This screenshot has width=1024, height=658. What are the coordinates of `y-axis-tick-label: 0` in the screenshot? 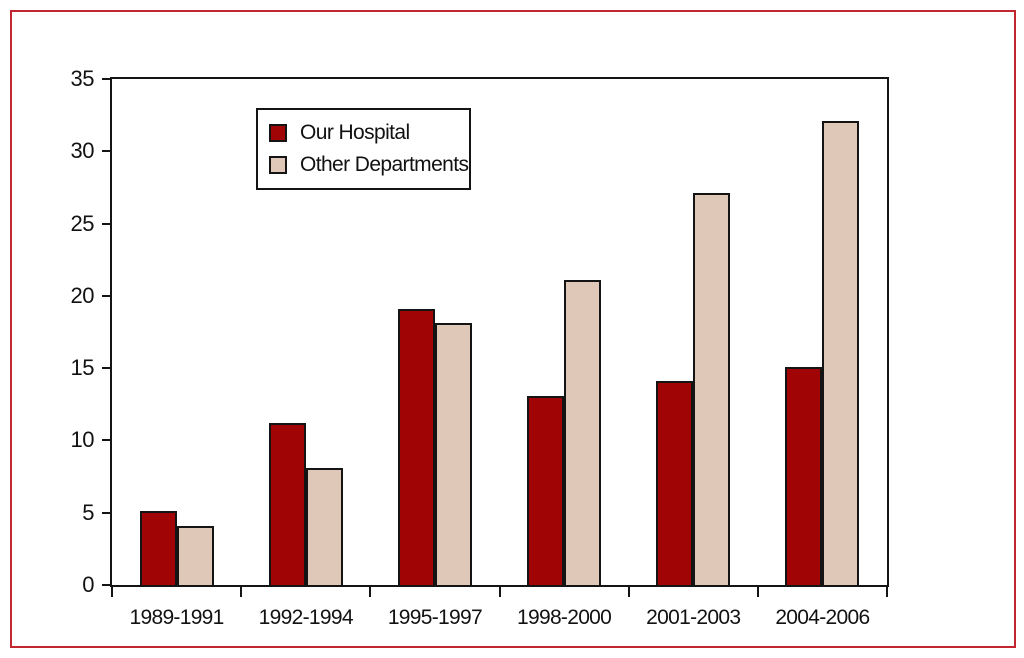 It's located at (88, 584).